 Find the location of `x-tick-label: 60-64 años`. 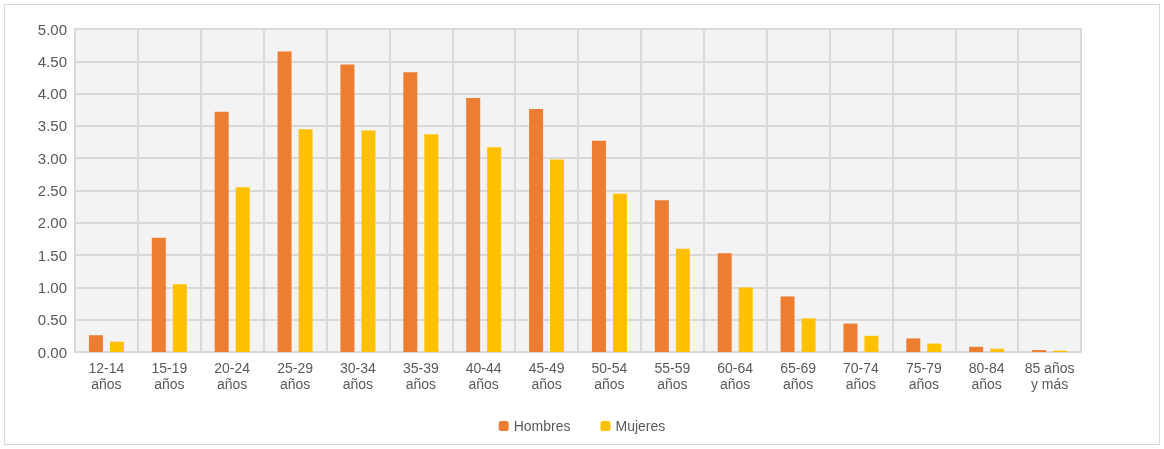

x-tick-label: 60-64 años is located at coordinates (735, 376).